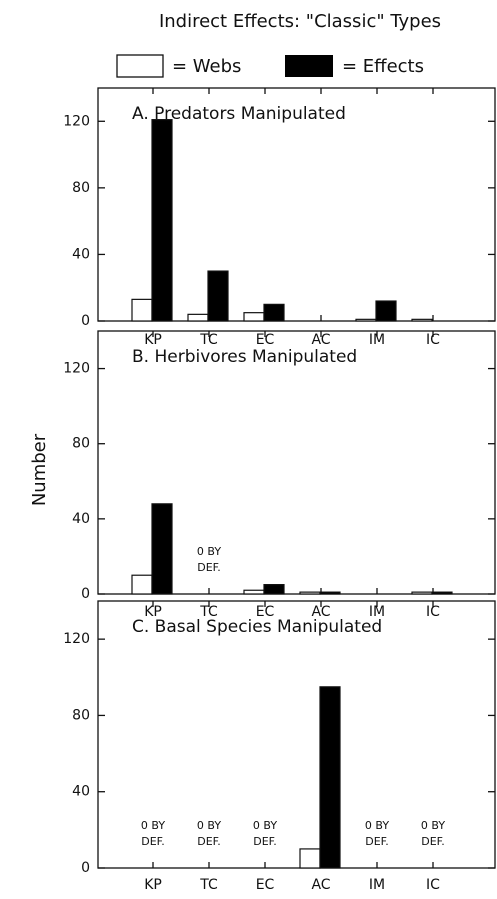  What do you see at coordinates (383, 66) in the screenshot?
I see `legend-label: = Effects` at bounding box center [383, 66].